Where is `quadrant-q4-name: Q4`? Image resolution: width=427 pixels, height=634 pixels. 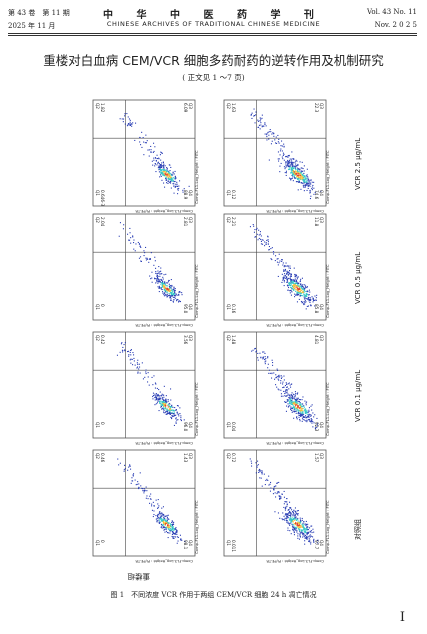
quadrant-q4-name: Q4 is located at coordinates (190, 425).